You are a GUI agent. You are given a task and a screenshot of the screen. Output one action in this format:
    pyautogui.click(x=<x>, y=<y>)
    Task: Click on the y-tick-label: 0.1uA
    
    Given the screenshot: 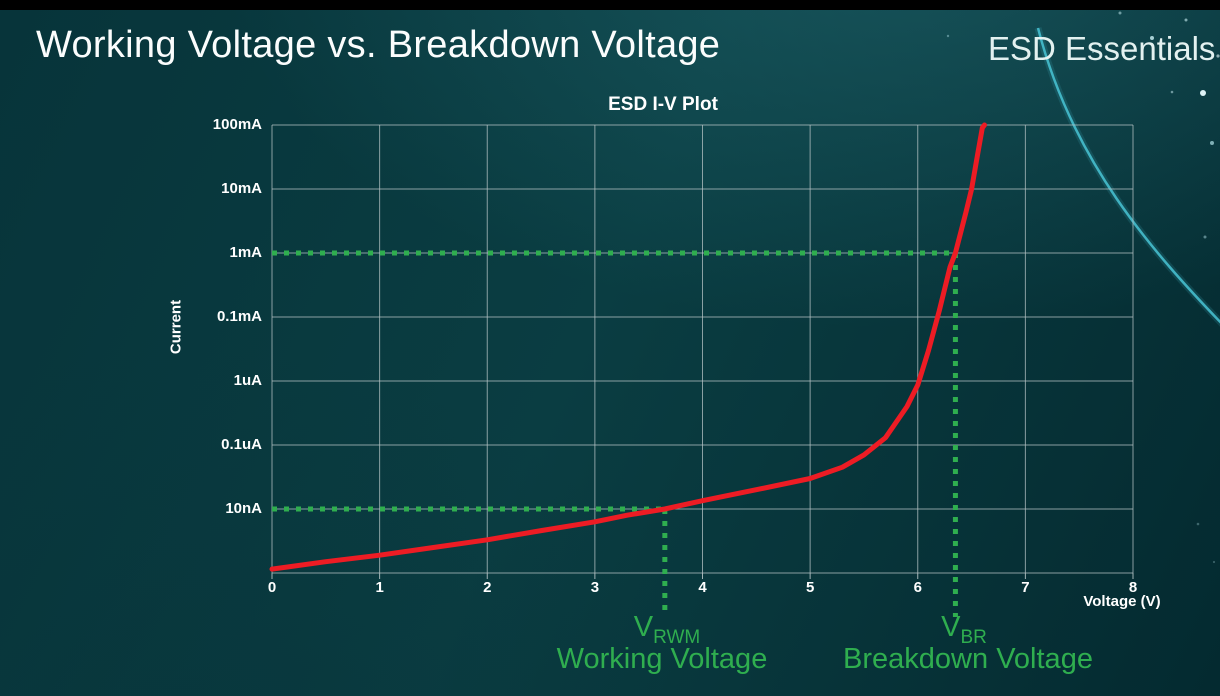 What is the action you would take?
    pyautogui.click(x=241, y=444)
    